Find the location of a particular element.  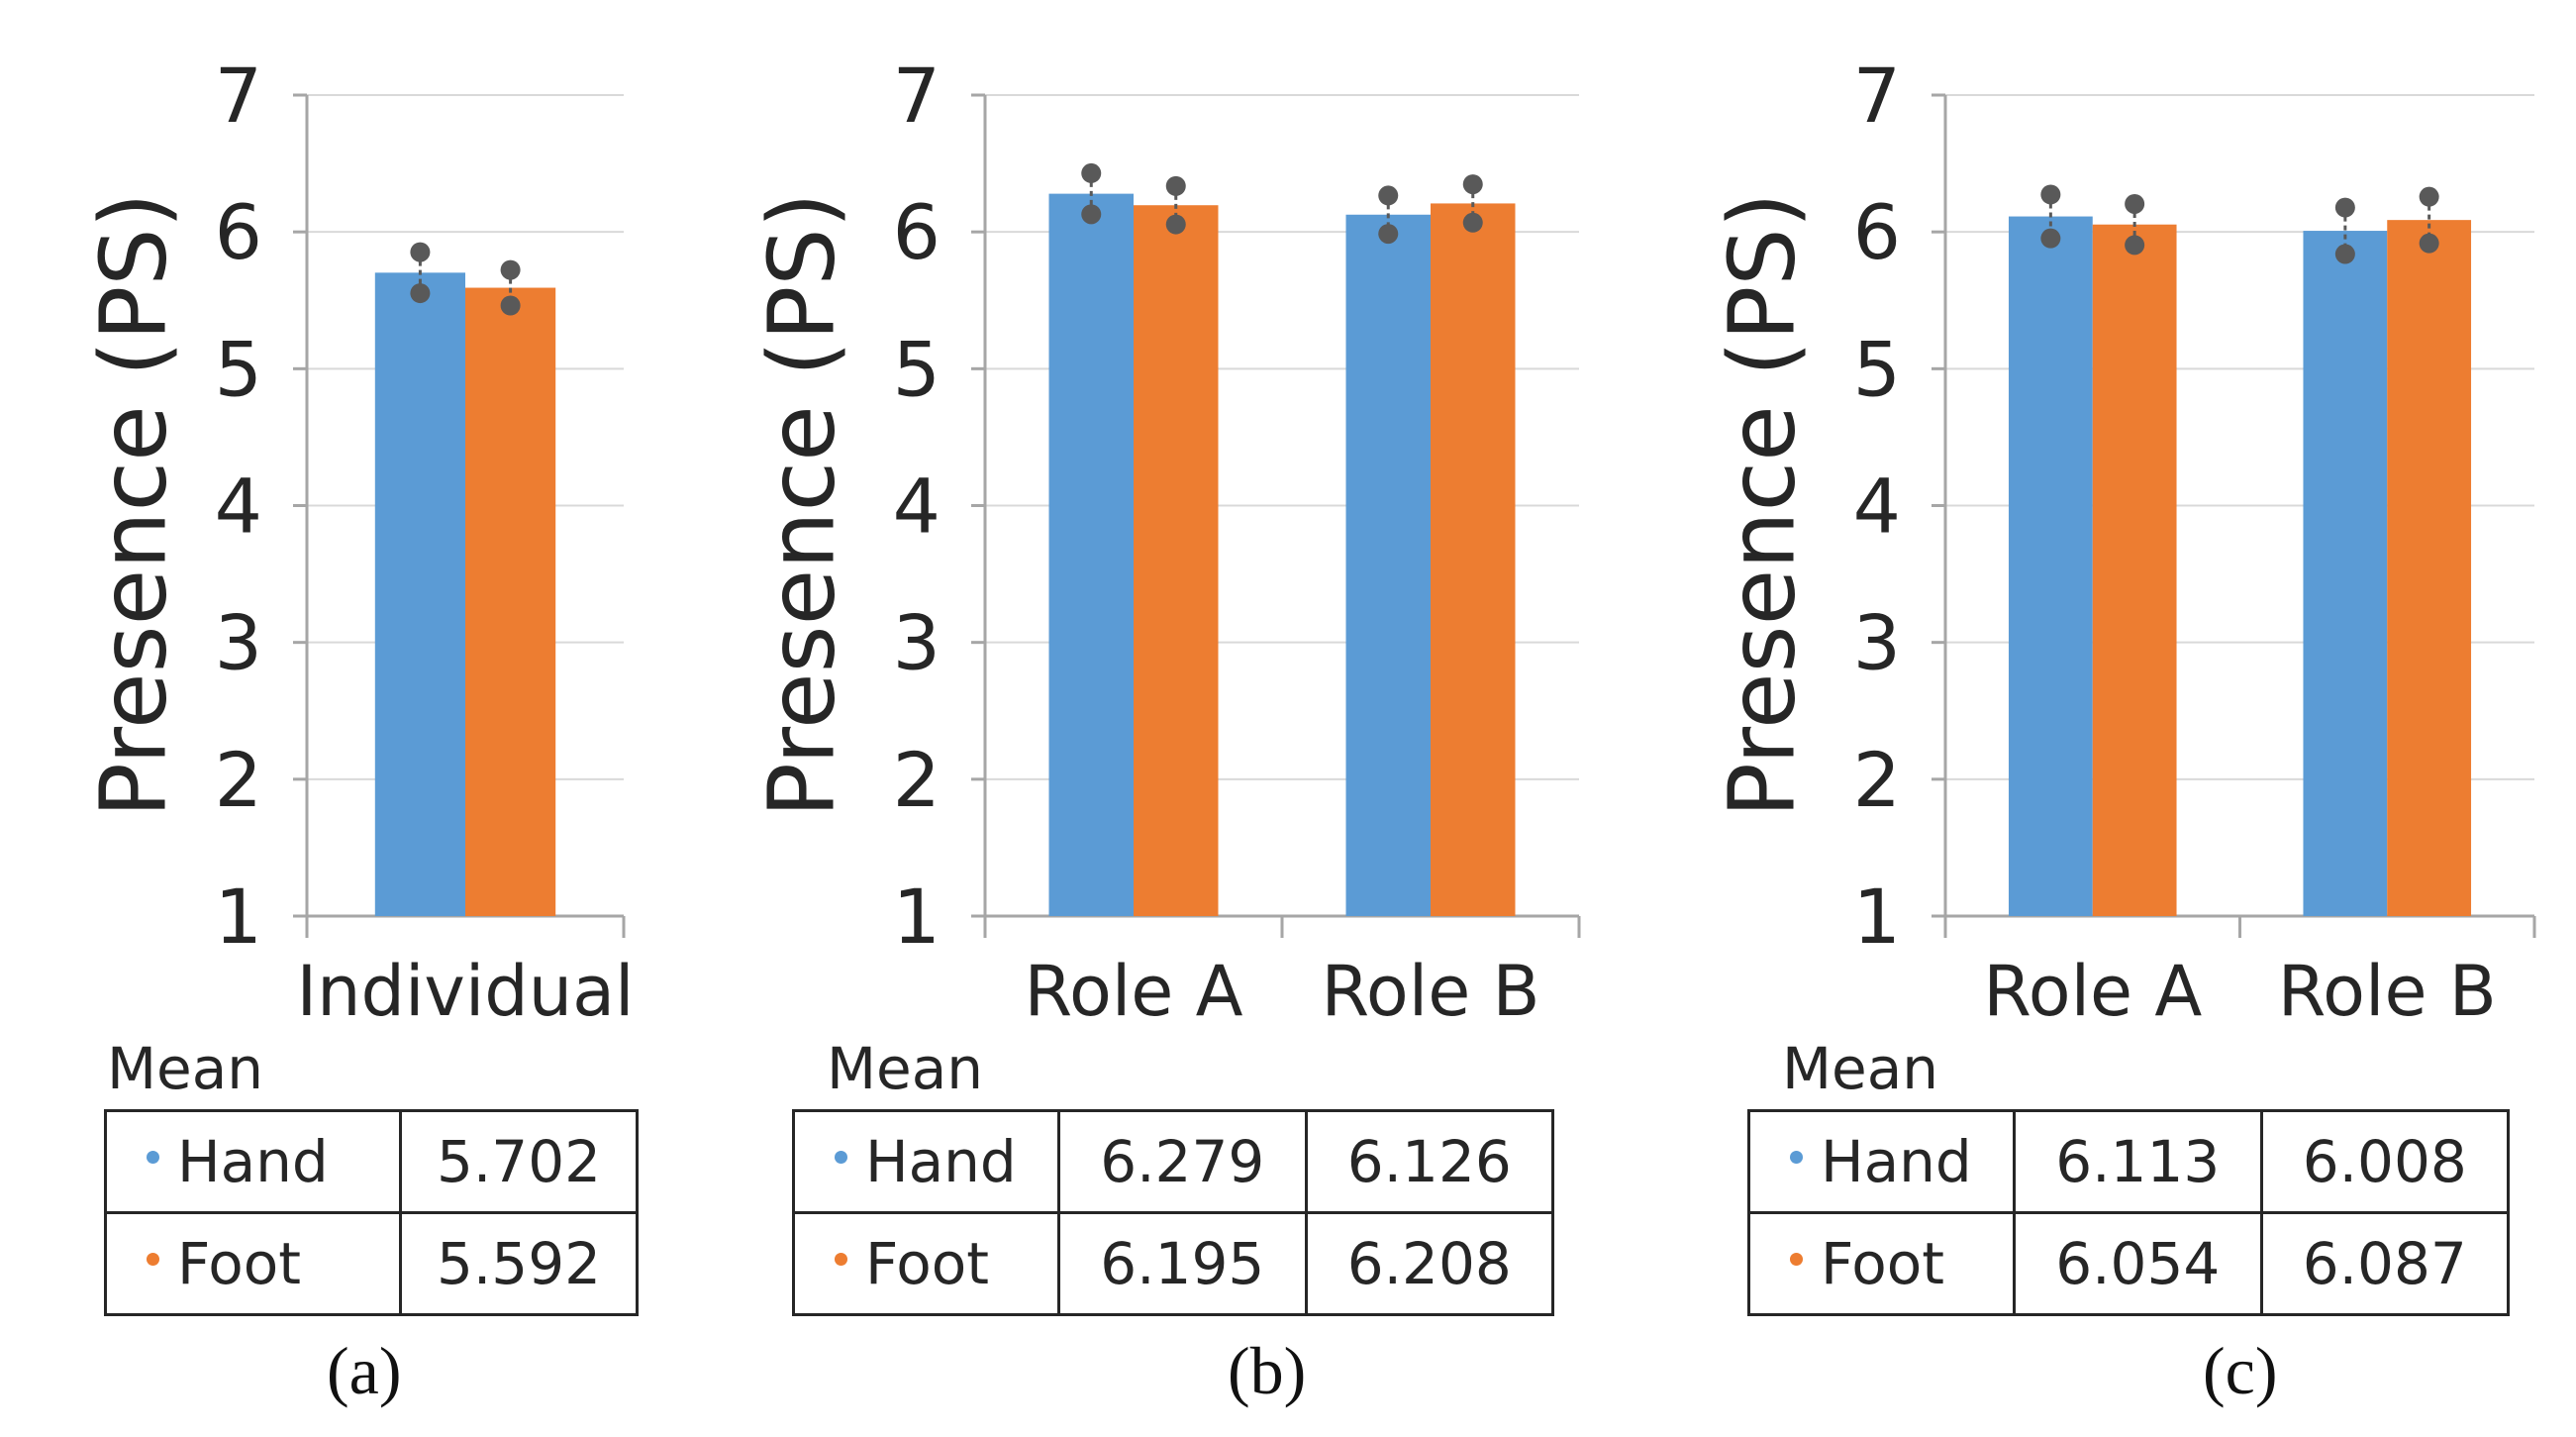

mean-value: 6.113 is located at coordinates (2138, 1161).